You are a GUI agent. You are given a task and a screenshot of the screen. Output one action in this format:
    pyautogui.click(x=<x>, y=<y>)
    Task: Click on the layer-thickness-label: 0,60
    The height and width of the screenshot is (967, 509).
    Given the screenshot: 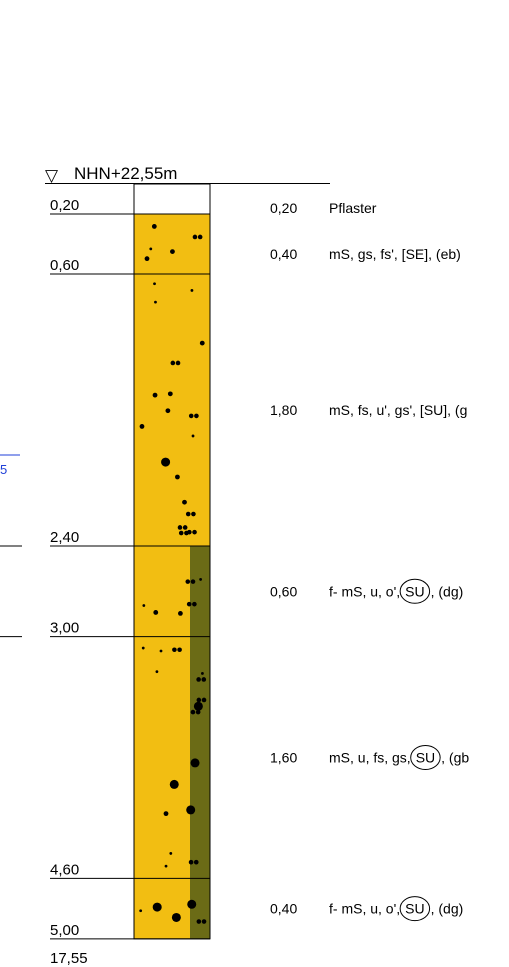 What is the action you would take?
    pyautogui.click(x=283, y=591)
    